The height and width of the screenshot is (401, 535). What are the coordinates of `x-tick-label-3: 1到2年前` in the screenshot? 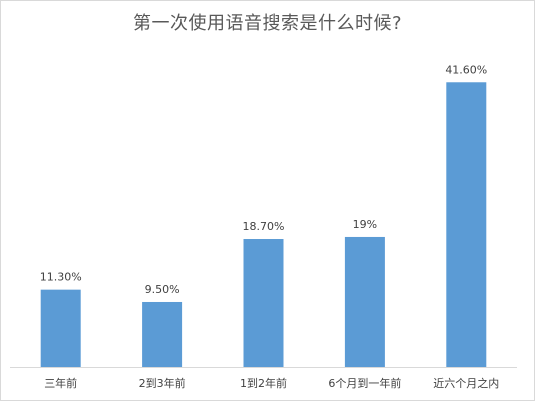 It's located at (263, 383).